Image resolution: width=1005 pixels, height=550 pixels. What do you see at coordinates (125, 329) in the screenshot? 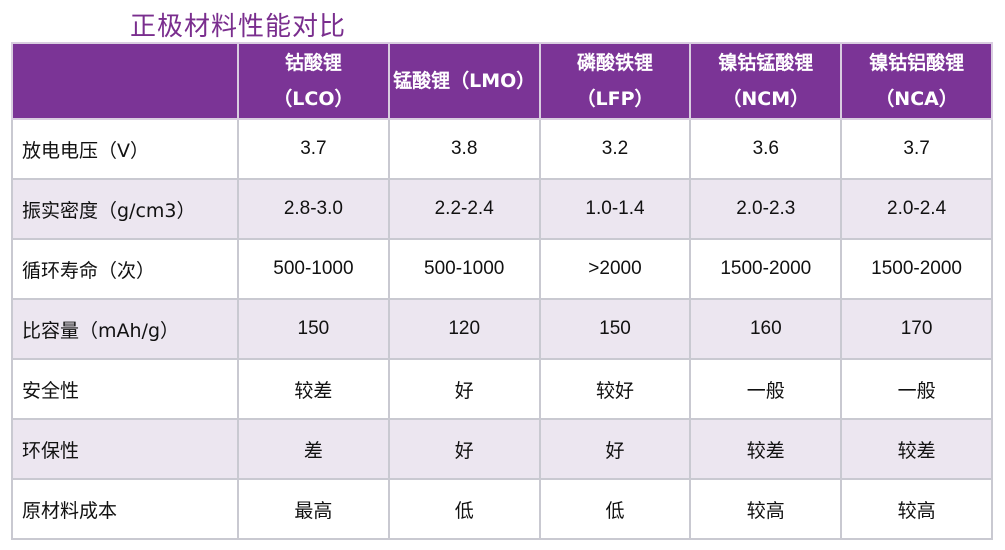
I see `row-label: 比容量（mAh/g）` at bounding box center [125, 329].